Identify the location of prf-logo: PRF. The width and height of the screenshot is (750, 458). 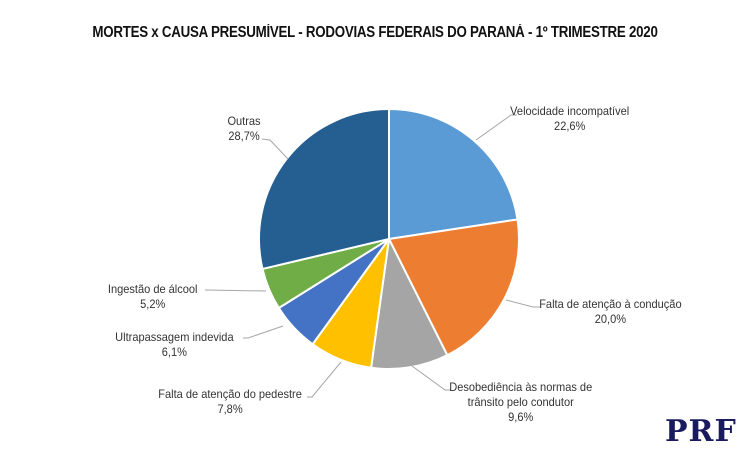
(701, 431).